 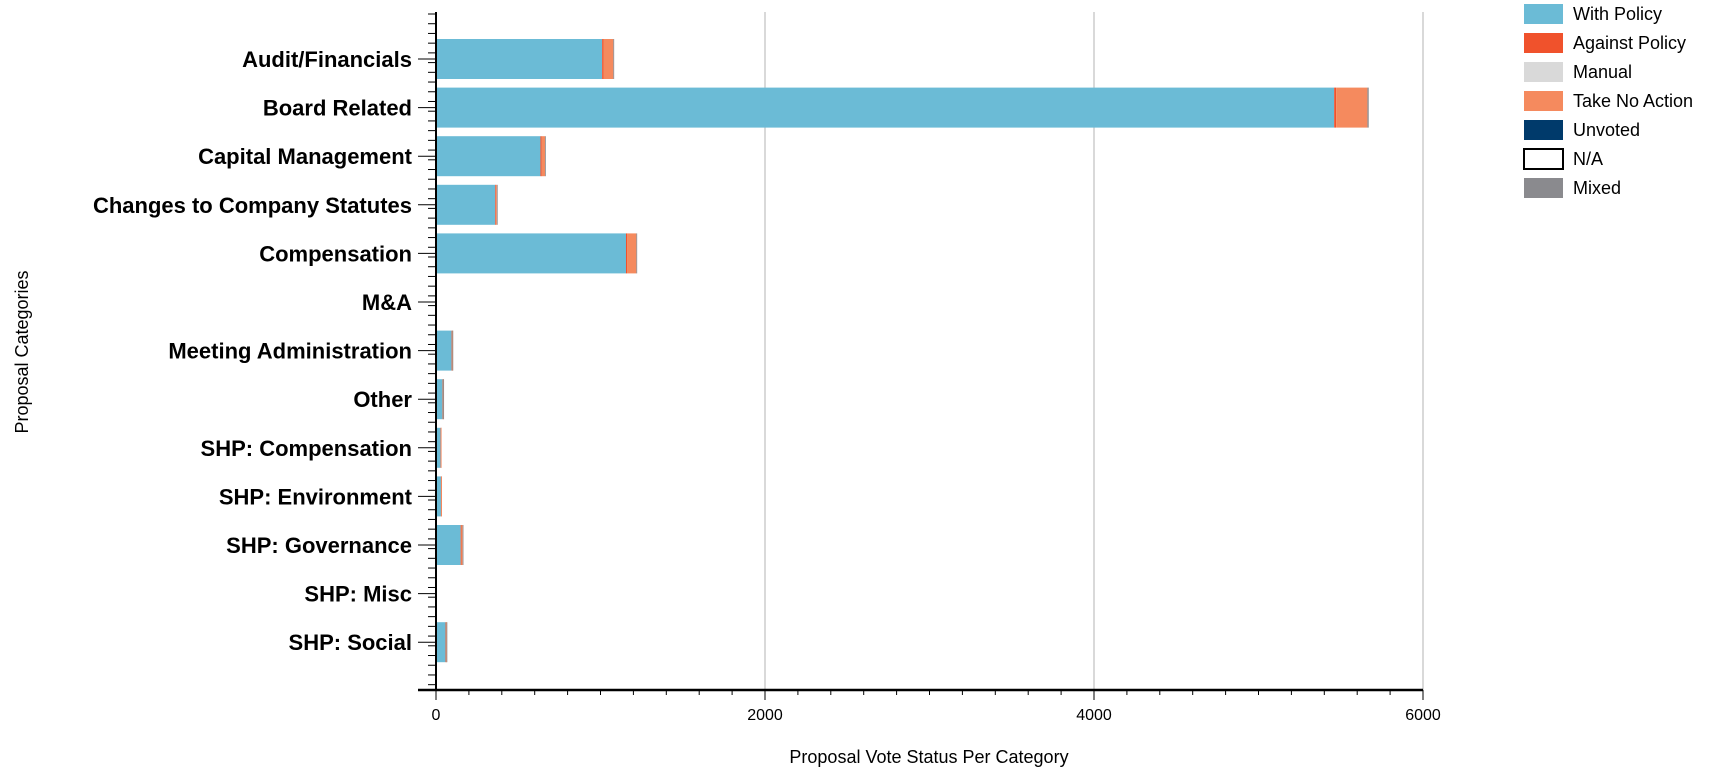 I want to click on x-tick-labels: 0 2000 4000 6000, so click(x=936, y=715).